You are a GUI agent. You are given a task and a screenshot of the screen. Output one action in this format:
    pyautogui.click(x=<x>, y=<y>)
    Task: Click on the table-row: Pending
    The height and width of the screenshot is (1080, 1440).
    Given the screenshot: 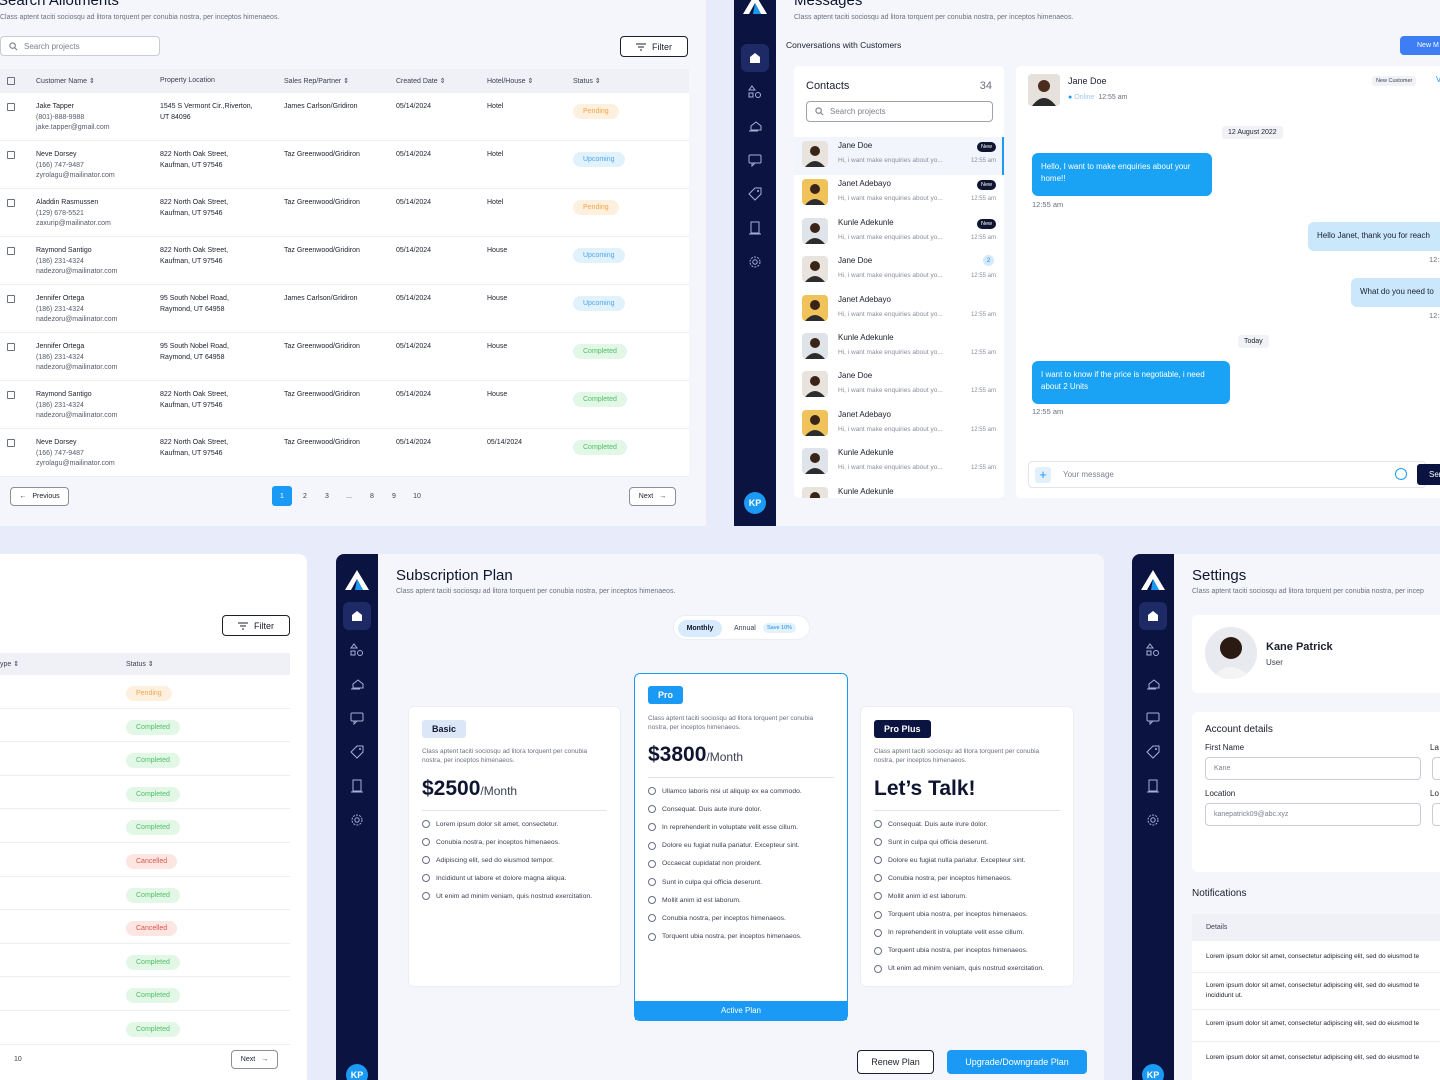 What is the action you would take?
    pyautogui.click(x=145, y=692)
    